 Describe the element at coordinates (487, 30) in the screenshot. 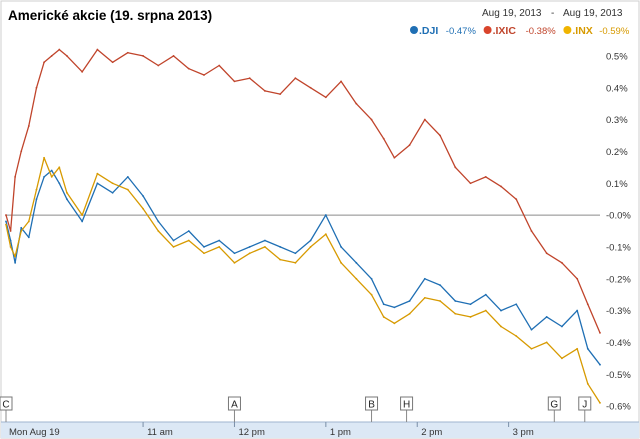

I see `legend-dot-icon` at that location.